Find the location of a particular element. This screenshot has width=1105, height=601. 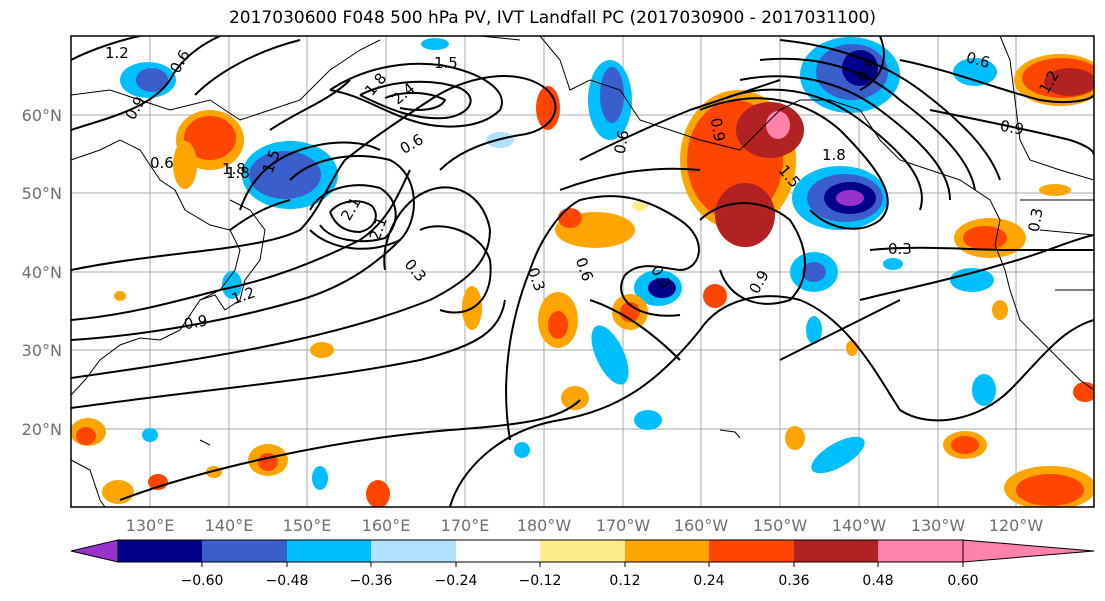

colorbar-min-extend is located at coordinates (94, 551).